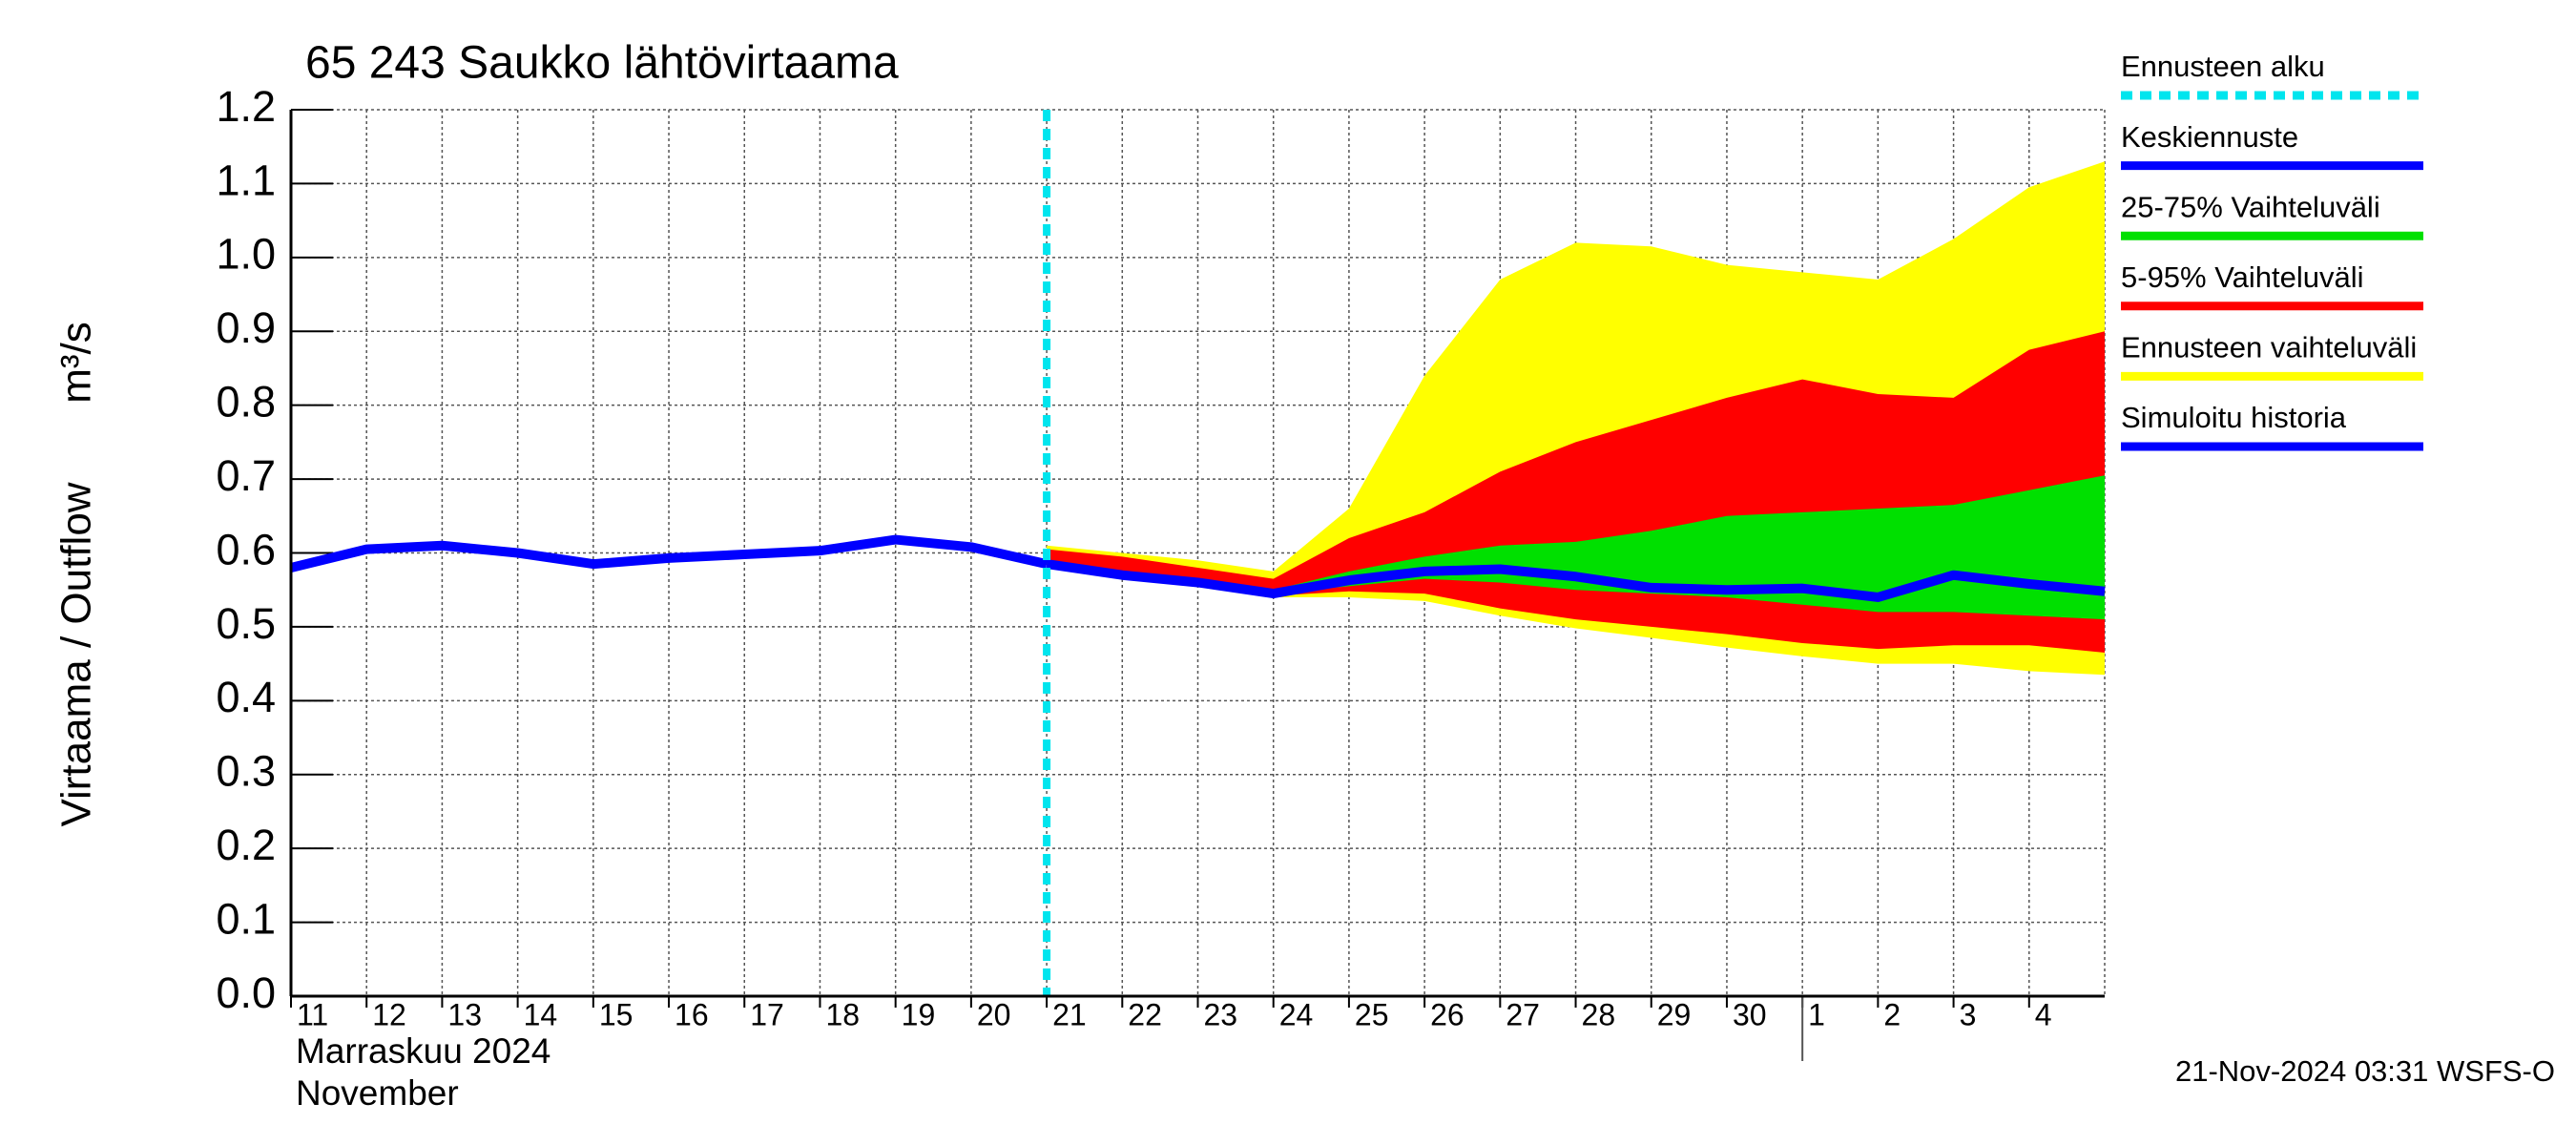 This screenshot has width=2576, height=1145. What do you see at coordinates (2365, 1071) in the screenshot?
I see `timestamp: 21-Nov-2024 03:31 WSFS-O` at bounding box center [2365, 1071].